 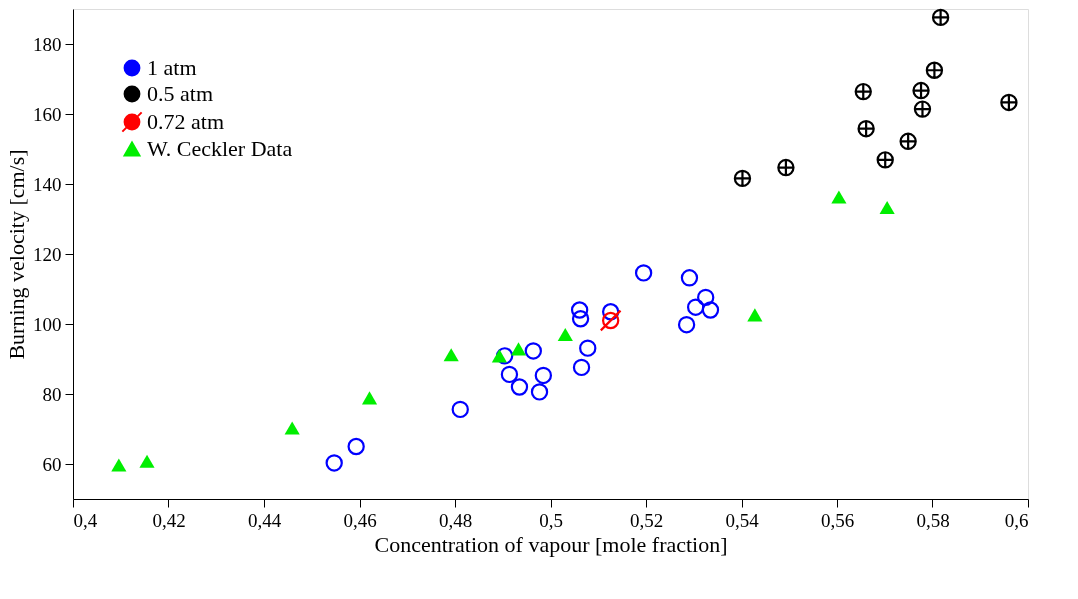 I want to click on x-axis-title: Concentration of vapour [mole fraction], so click(x=551, y=544).